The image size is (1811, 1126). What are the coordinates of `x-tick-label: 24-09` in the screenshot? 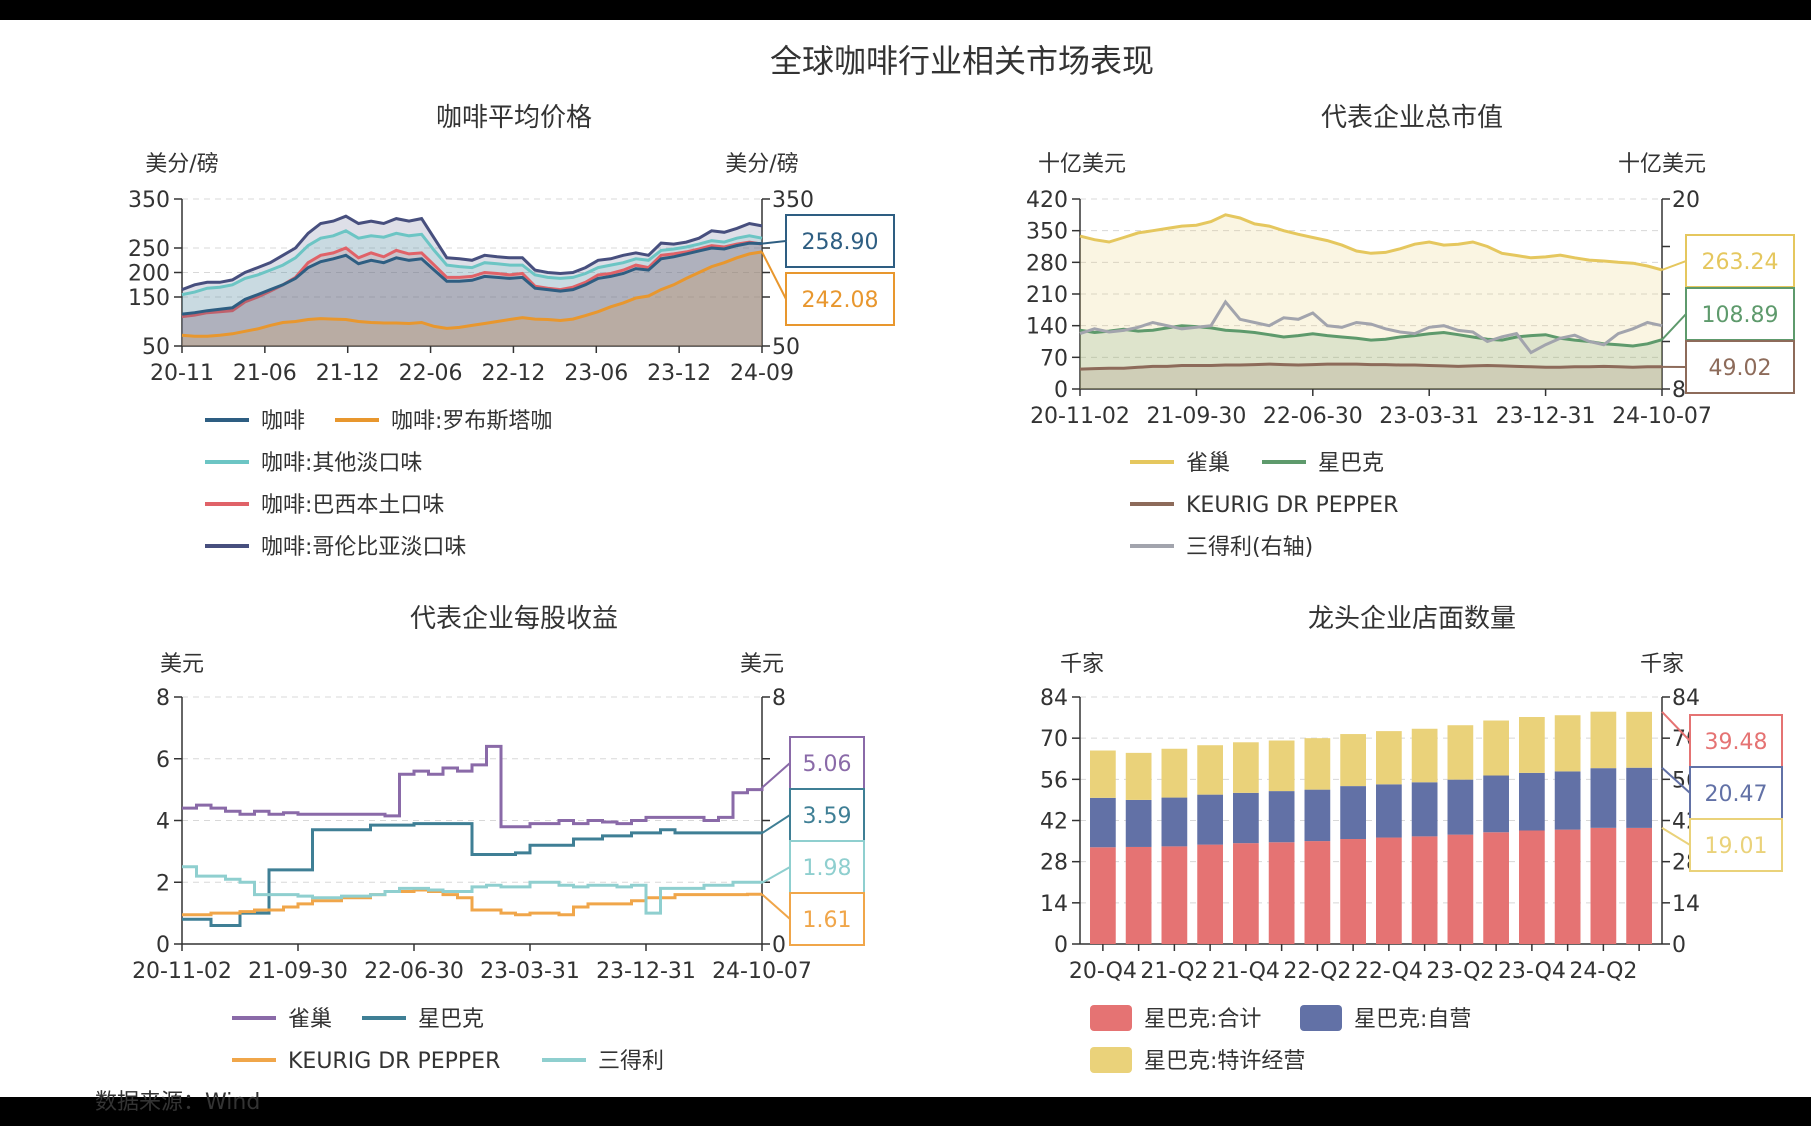 It's located at (762, 373).